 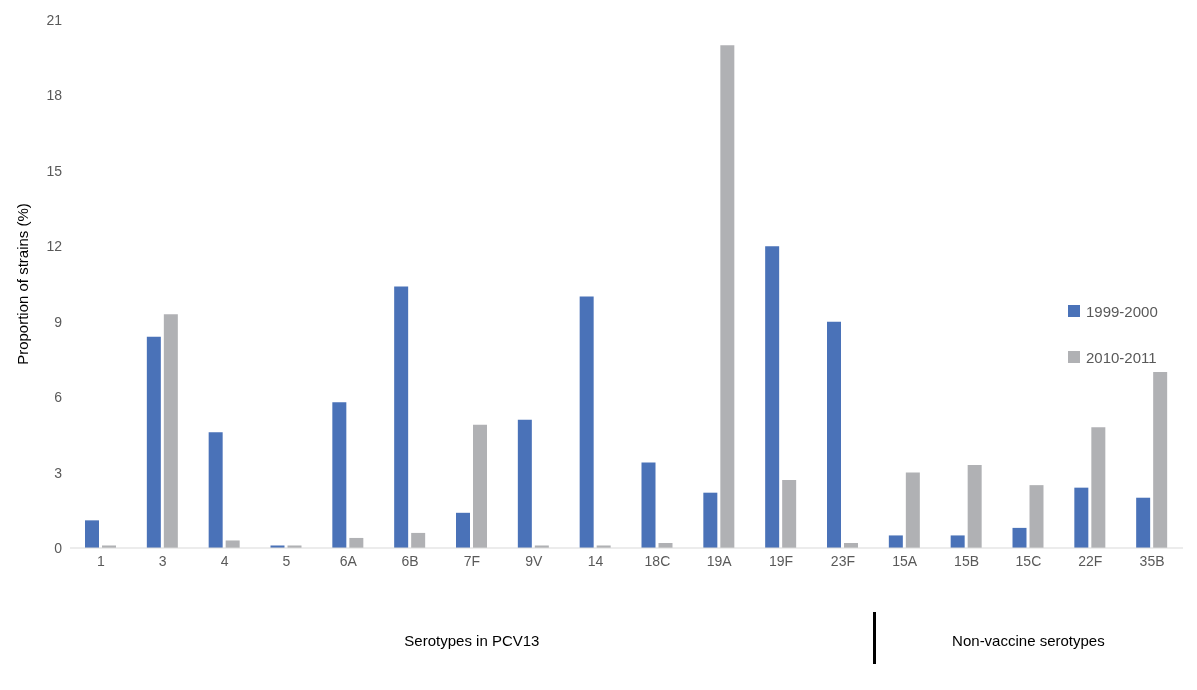 I want to click on legend-label: 2010-2011, so click(x=1121, y=357).